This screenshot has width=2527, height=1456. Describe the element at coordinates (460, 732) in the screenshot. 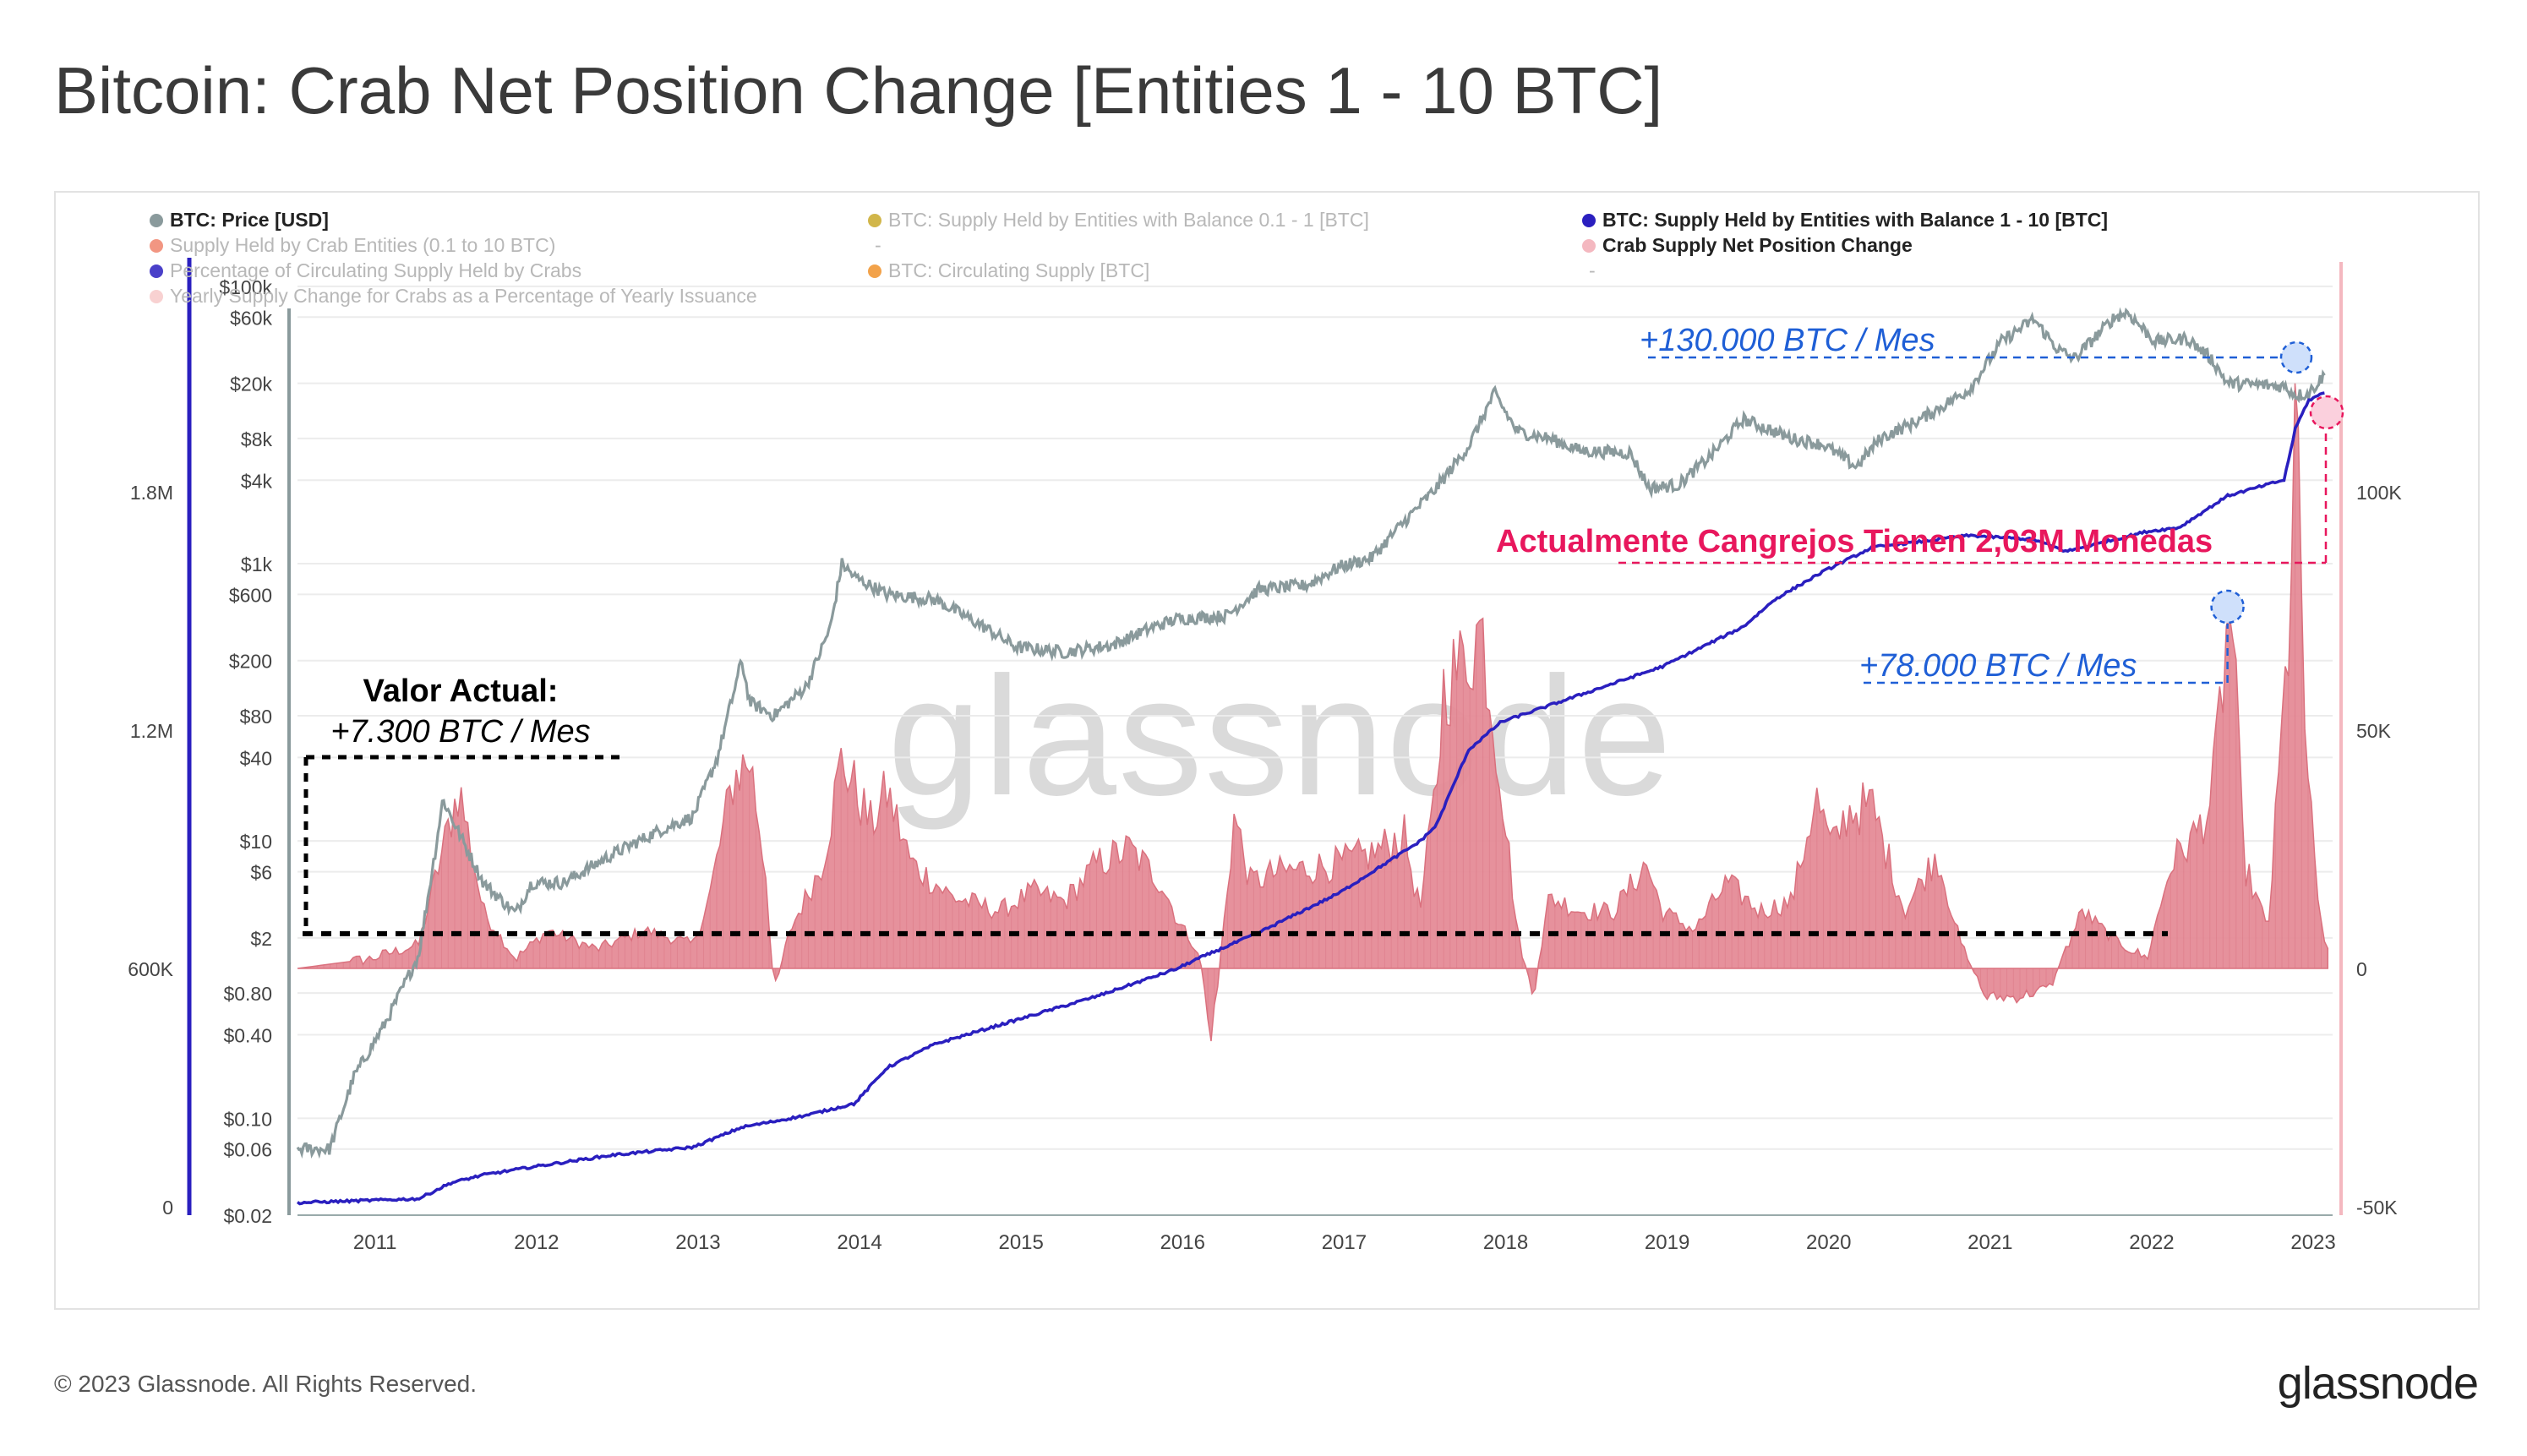

I see `reference-sublabel: +7.300 BTC / Mes` at that location.